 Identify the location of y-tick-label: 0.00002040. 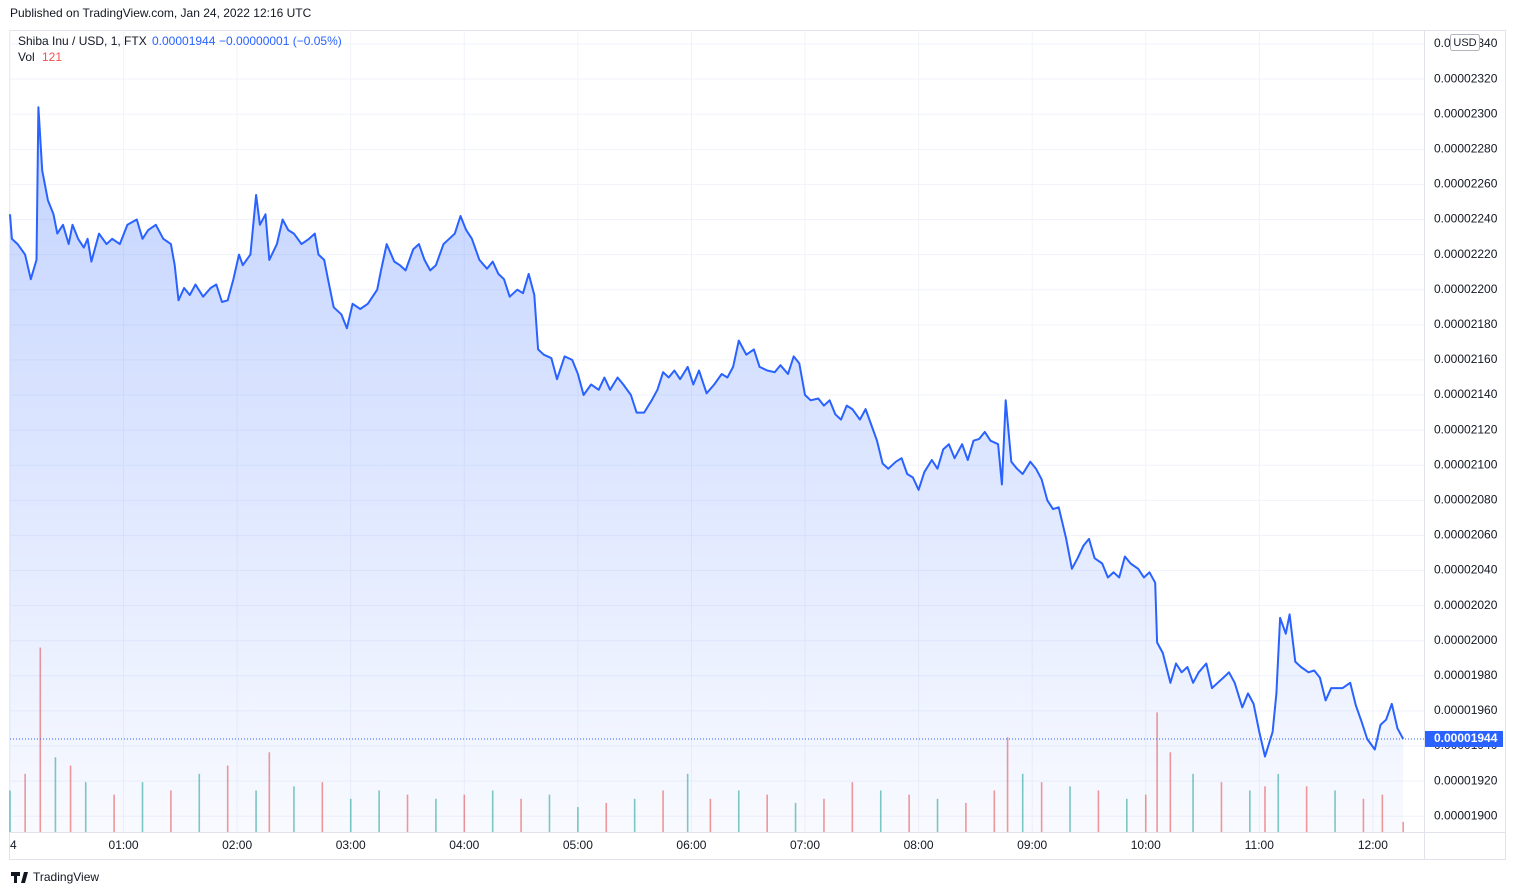
(1466, 570).